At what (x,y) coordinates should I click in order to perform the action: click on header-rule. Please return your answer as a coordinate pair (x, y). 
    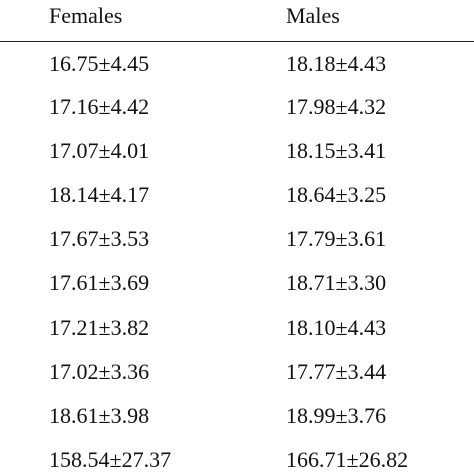
    Looking at the image, I should click on (237, 41).